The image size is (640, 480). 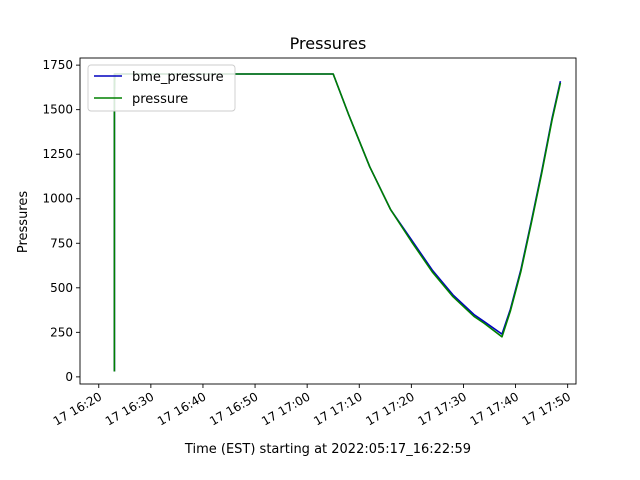 I want to click on y-axis-label: Pressures, so click(x=23, y=222).